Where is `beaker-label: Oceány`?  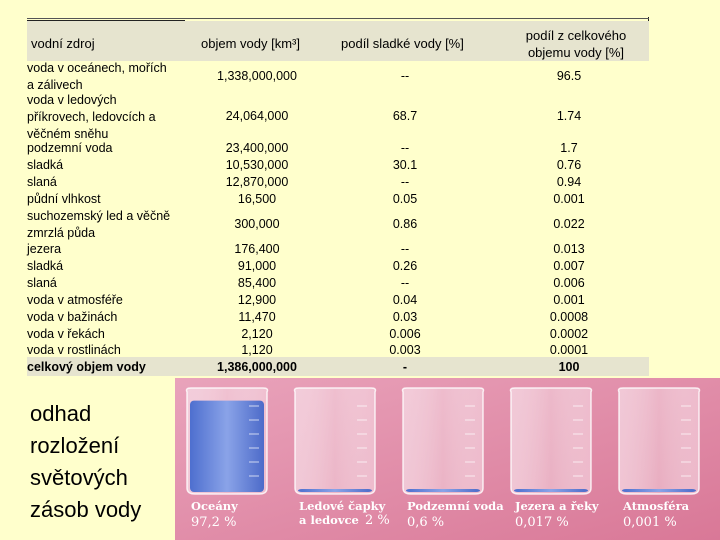 beaker-label: Oceány is located at coordinates (214, 506).